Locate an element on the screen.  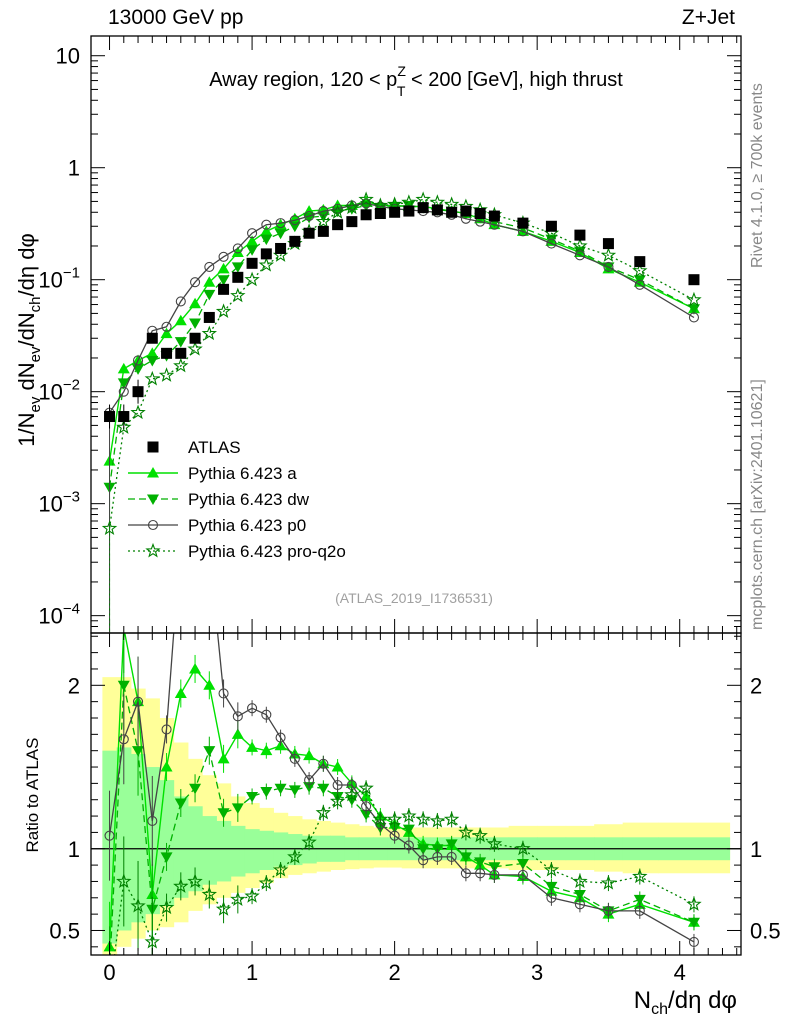
rivet-label: Rivet 4.1.0, ≥ 700k events is located at coordinates (757, 175).